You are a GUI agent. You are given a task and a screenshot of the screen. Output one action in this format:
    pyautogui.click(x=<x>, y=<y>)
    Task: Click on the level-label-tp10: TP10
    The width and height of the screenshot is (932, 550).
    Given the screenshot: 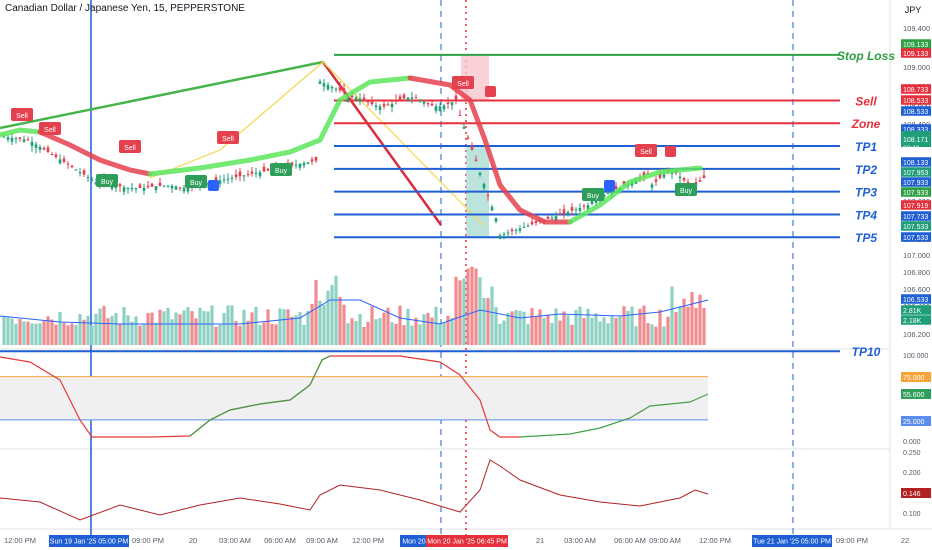 What is the action you would take?
    pyautogui.click(x=866, y=352)
    